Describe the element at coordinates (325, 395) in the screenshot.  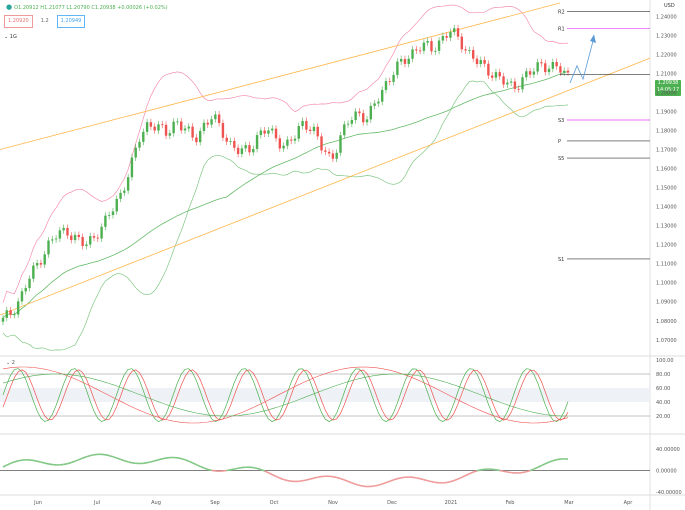
I see `stoch-band` at that location.